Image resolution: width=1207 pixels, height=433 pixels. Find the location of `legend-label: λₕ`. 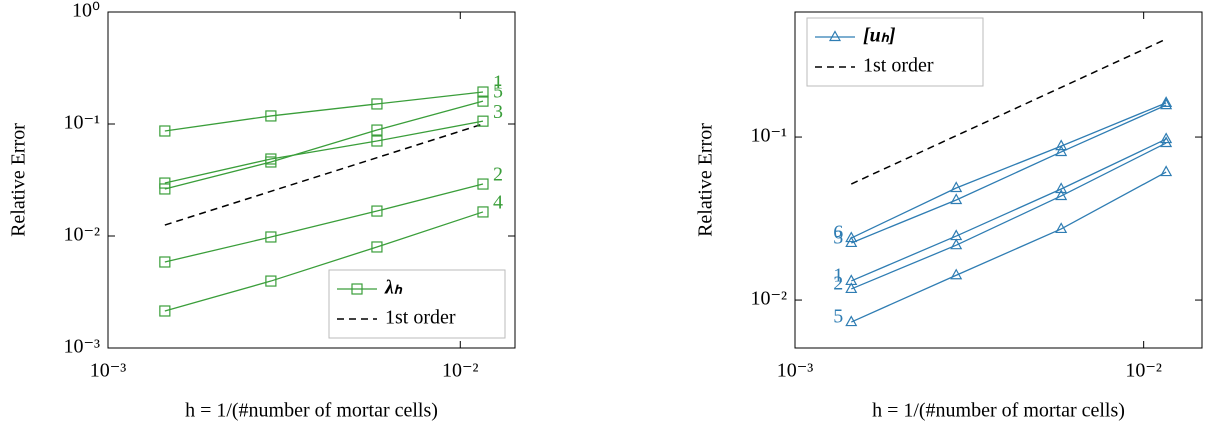

legend-label: λₕ is located at coordinates (393, 288).